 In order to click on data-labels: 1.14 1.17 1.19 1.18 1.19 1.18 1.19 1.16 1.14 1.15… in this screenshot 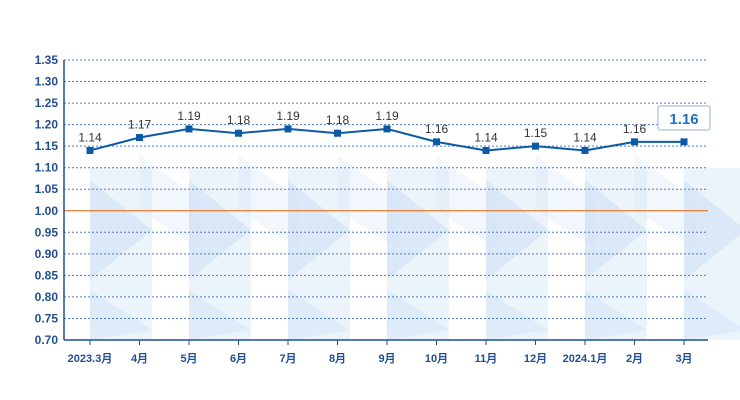, I will do `click(362, 127)`.